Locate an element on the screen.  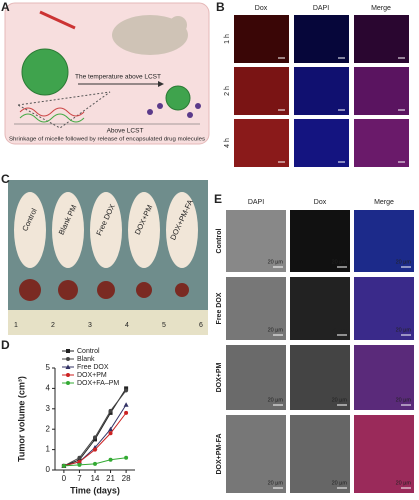
legend-label: DOX+PM is located at coordinates (92, 375).